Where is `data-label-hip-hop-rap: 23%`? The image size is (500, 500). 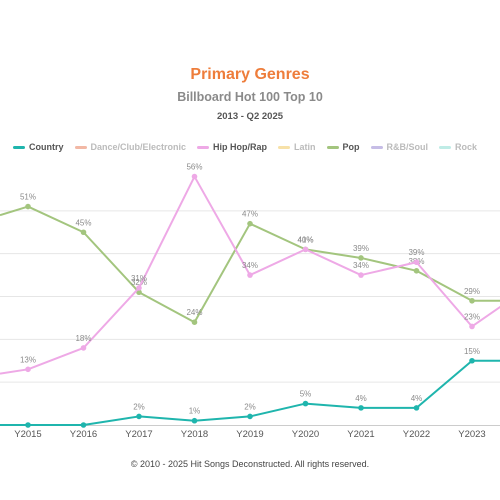
data-label-hip-hop-rap: 23% is located at coordinates (472, 316).